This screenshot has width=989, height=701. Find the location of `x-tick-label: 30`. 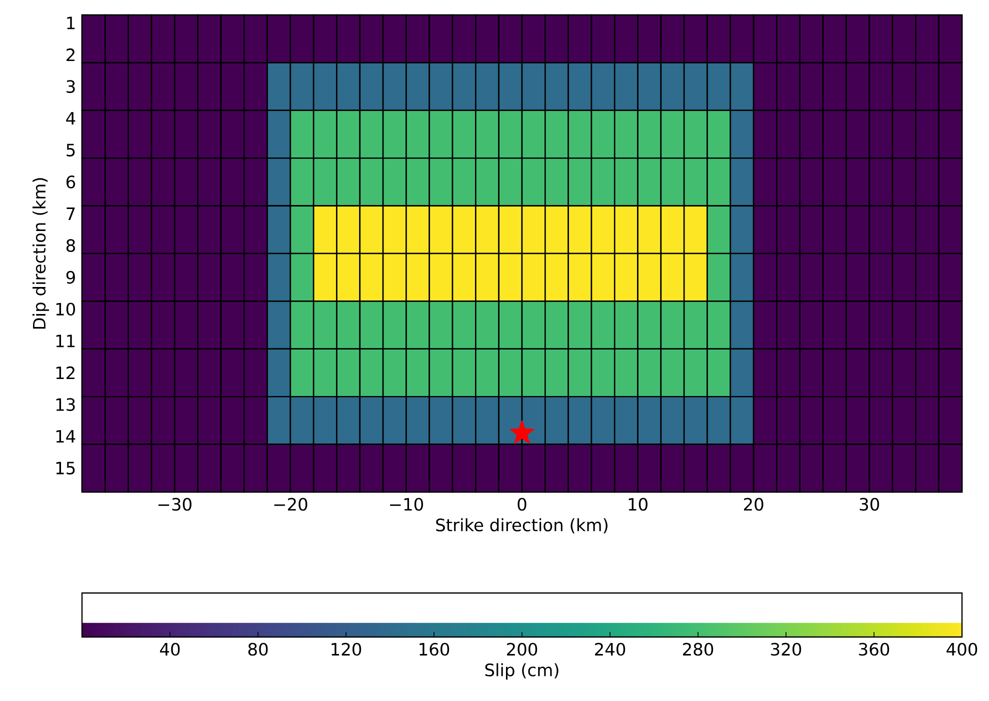

x-tick-label: 30 is located at coordinates (870, 504).